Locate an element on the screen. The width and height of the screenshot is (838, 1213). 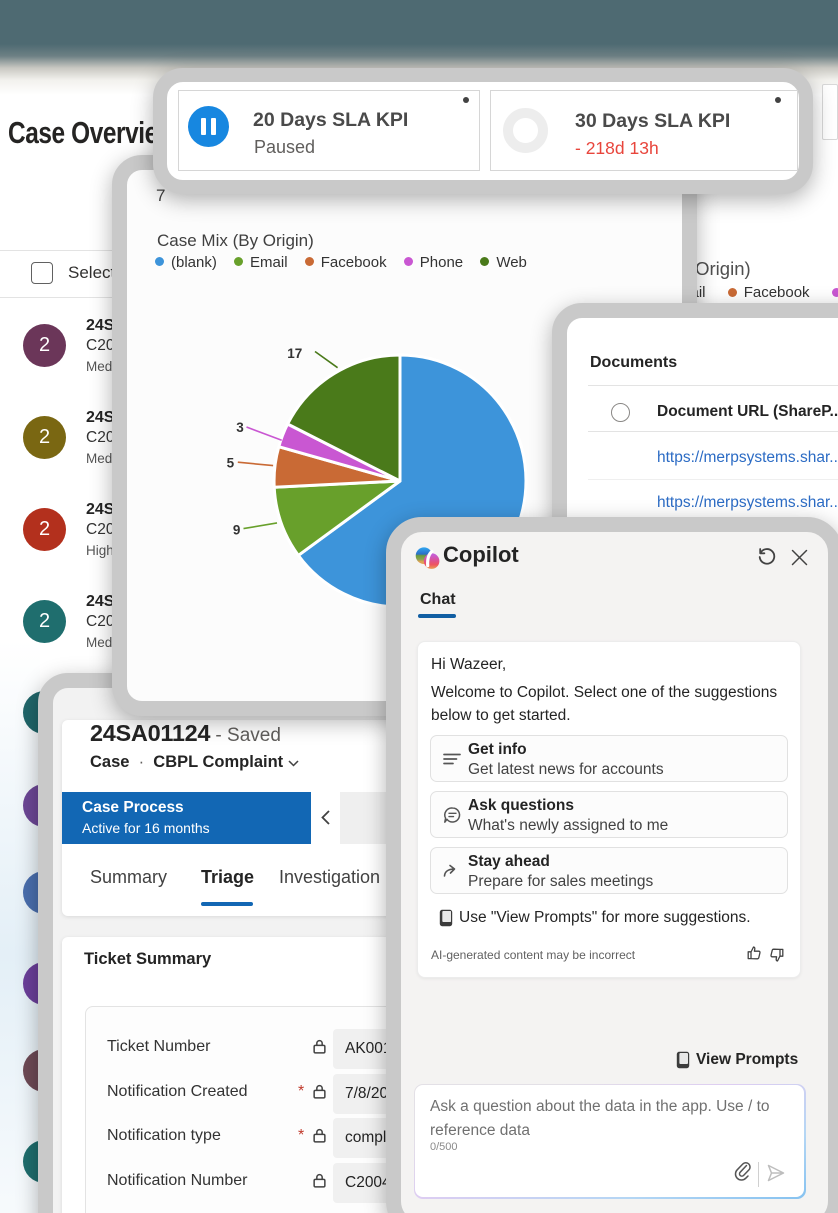
svg-text: 5 is located at coordinates (231, 463).